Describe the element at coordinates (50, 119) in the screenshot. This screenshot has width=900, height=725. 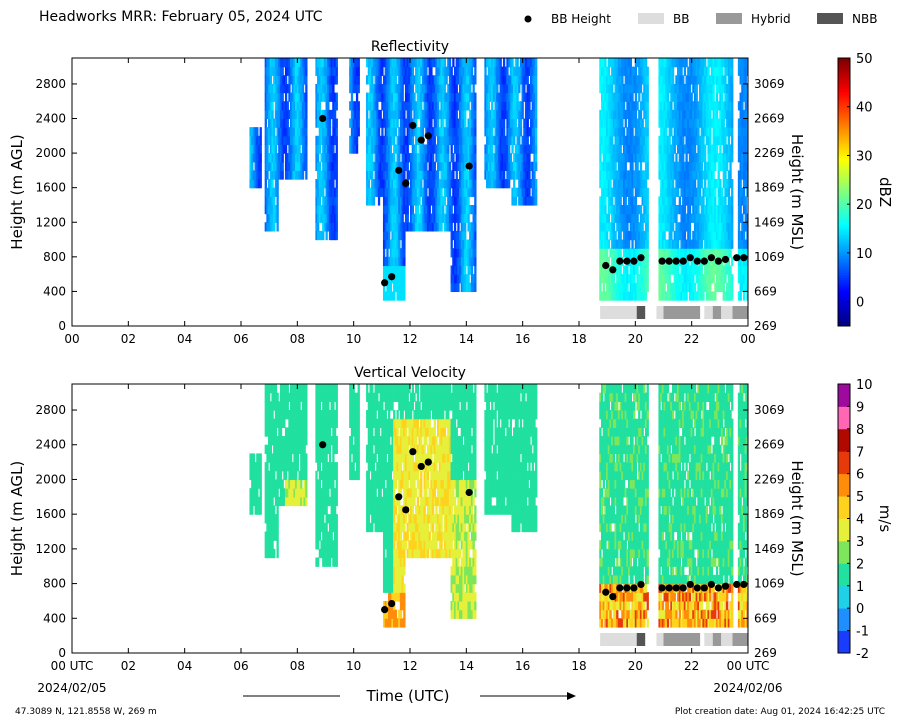
I see `y-tick-label: 2400` at that location.